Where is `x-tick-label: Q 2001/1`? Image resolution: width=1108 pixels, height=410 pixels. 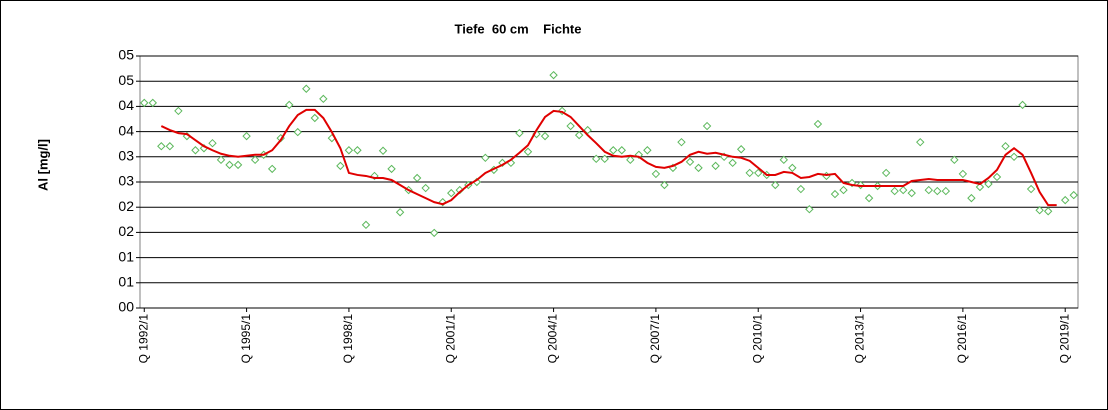 x-tick-label: Q 2001/1 is located at coordinates (450, 339).